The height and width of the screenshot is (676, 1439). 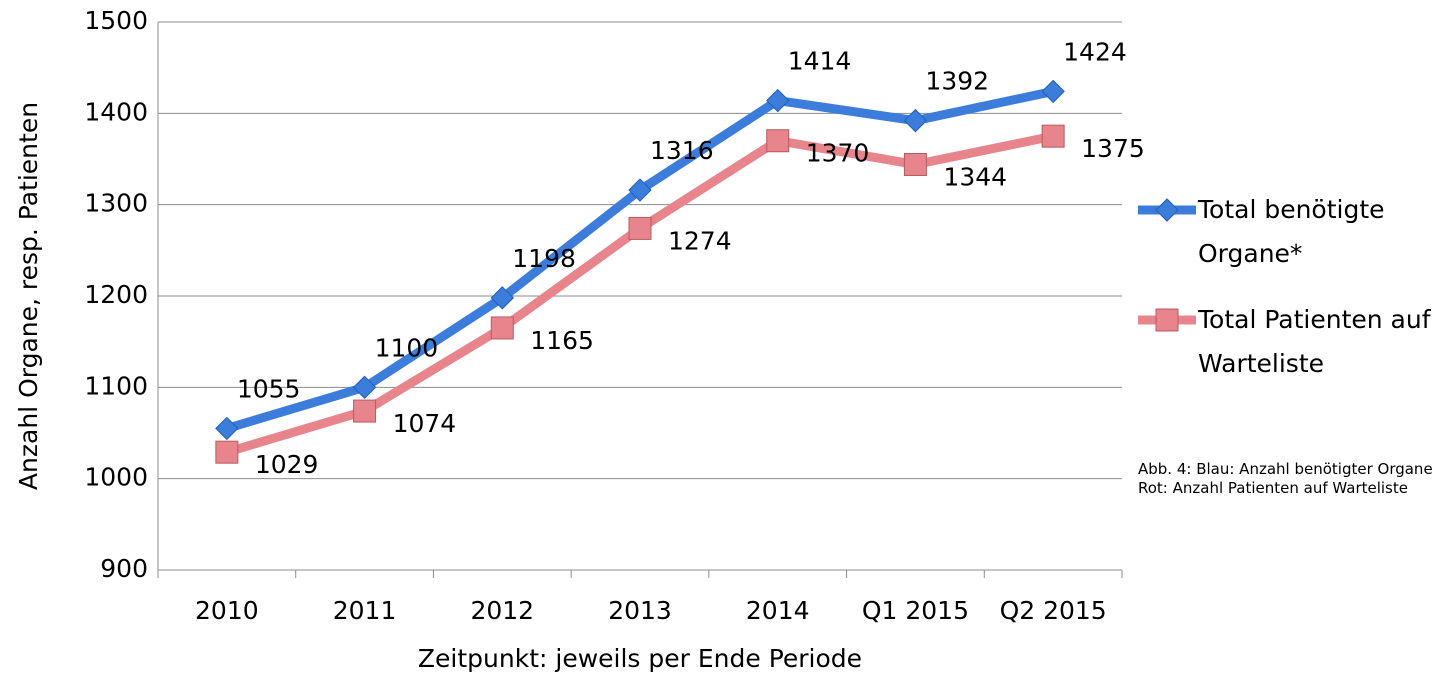 I want to click on x-tick-label: Q1 2015, so click(x=915, y=610).